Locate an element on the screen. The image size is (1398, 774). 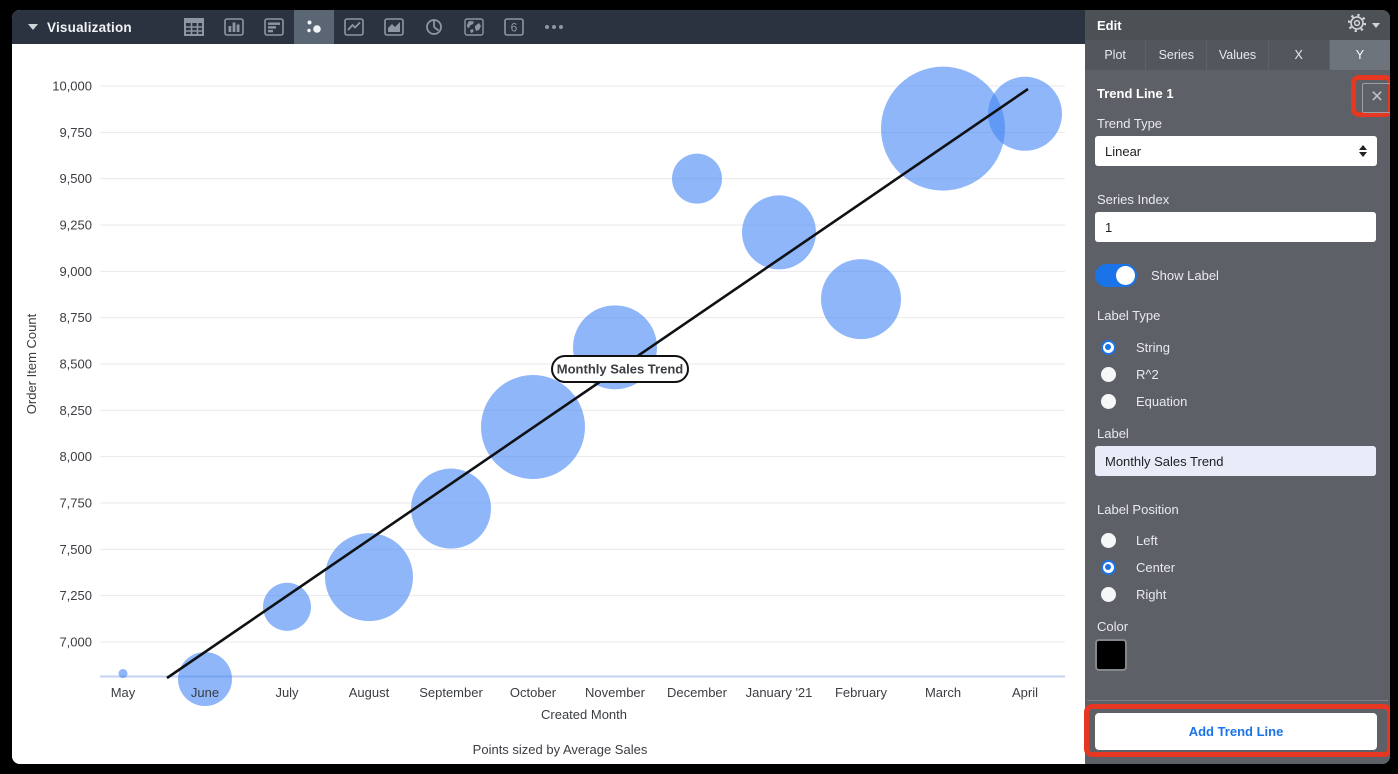
edit-panel-header: Edit is located at coordinates (1237, 25).